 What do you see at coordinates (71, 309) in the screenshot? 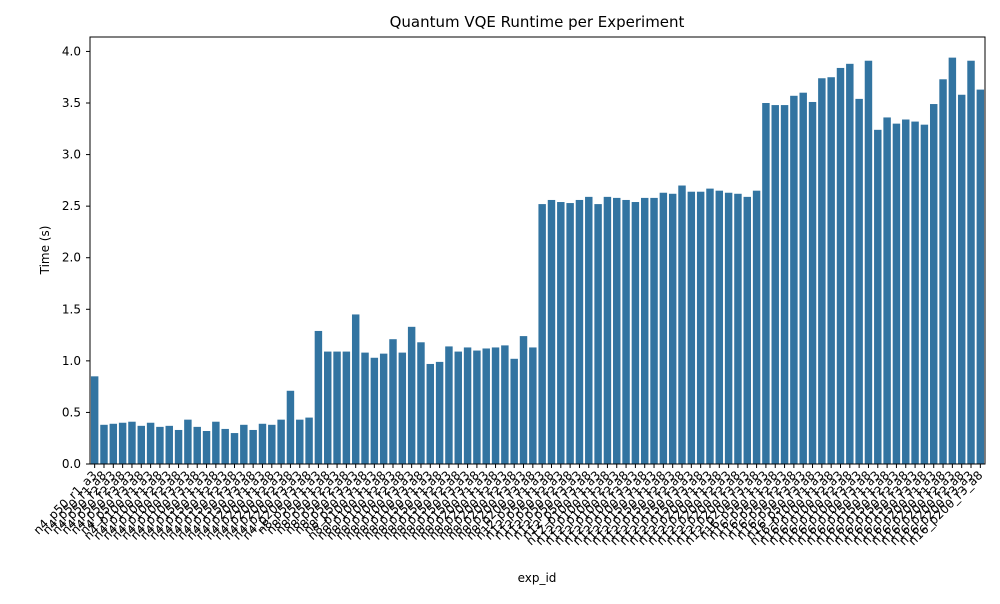
I see `y-tick-label: 1.5` at bounding box center [71, 309].